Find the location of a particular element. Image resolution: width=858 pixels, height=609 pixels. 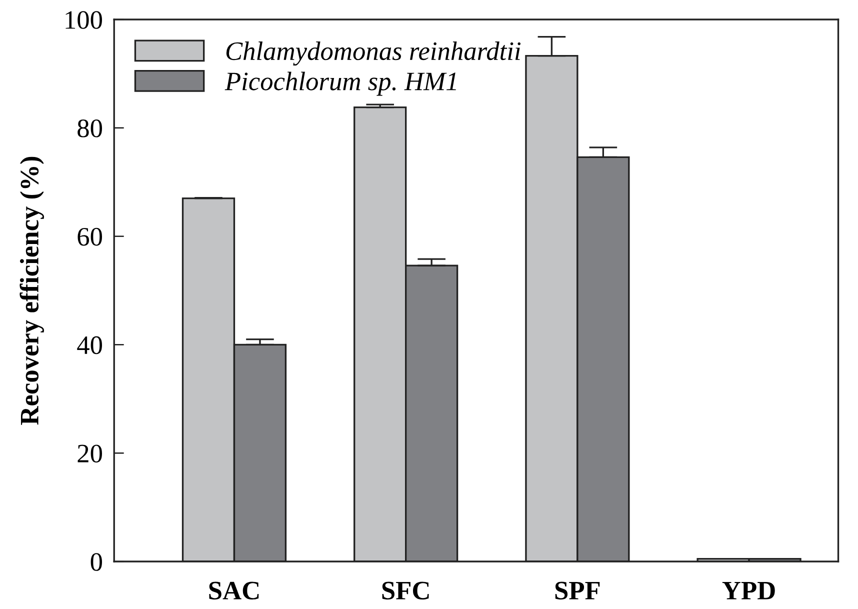

y-tick-label: 20 is located at coordinates (90, 453).